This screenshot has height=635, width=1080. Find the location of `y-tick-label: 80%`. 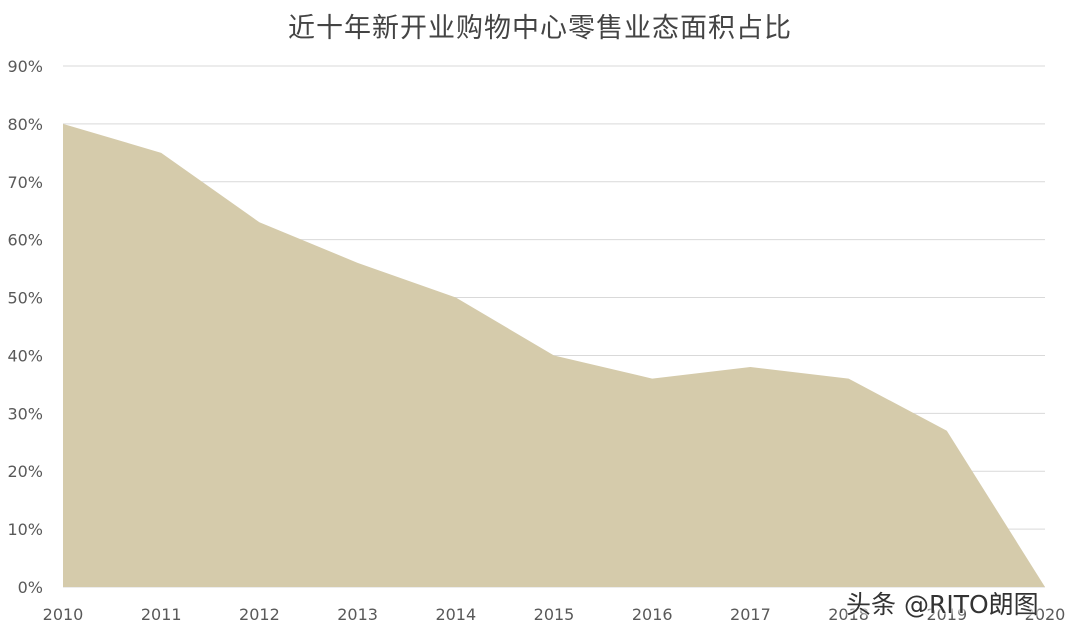

y-tick-label: 80% is located at coordinates (25, 124).